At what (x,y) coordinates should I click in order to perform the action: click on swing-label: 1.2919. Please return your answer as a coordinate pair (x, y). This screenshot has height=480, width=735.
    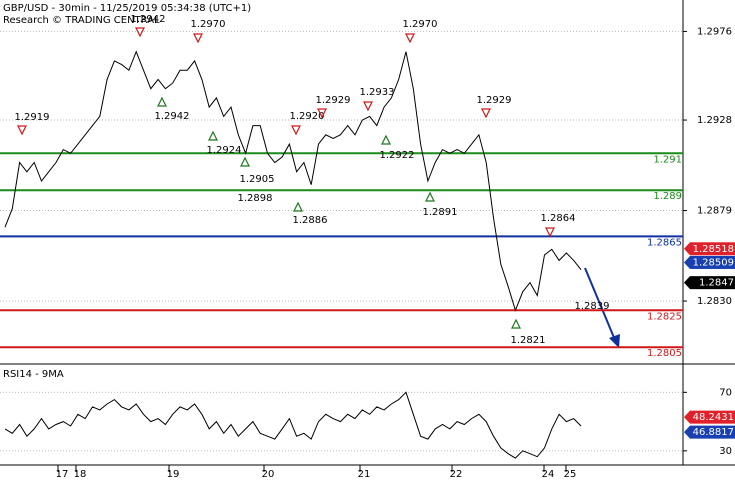
    Looking at the image, I should click on (32, 117).